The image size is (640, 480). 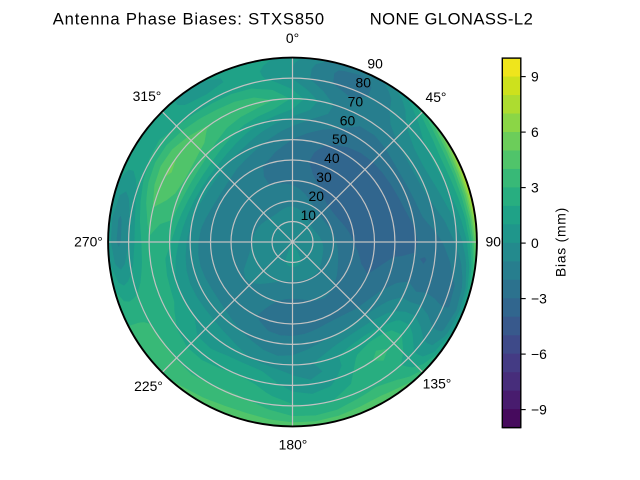 I want to click on svg-text: 10, so click(x=309, y=215).